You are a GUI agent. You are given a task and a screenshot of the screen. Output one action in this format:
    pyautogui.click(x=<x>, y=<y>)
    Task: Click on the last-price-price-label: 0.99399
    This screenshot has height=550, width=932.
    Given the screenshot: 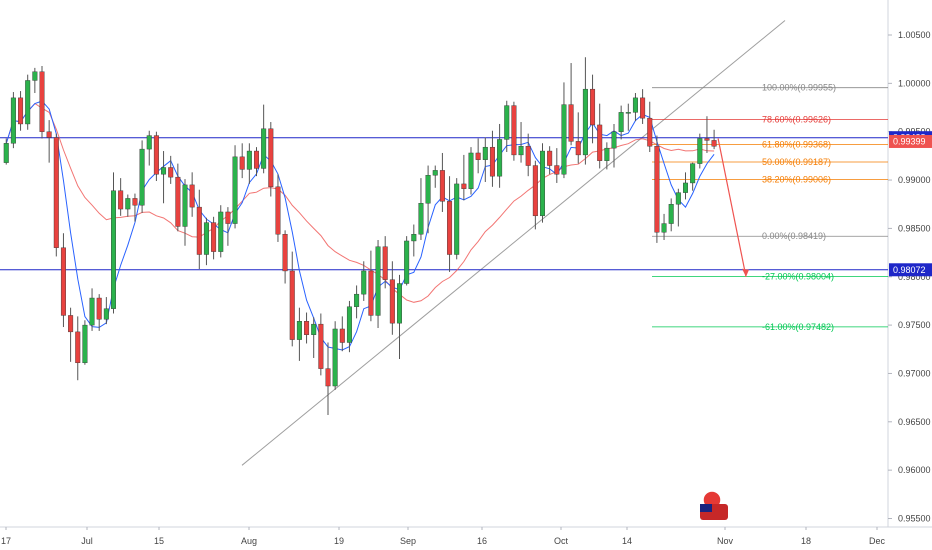 What is the action you would take?
    pyautogui.click(x=910, y=141)
    